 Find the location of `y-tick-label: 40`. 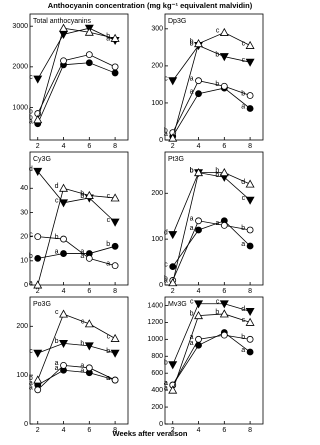

y-tick-label: 40 is located at coordinates (24, 188).